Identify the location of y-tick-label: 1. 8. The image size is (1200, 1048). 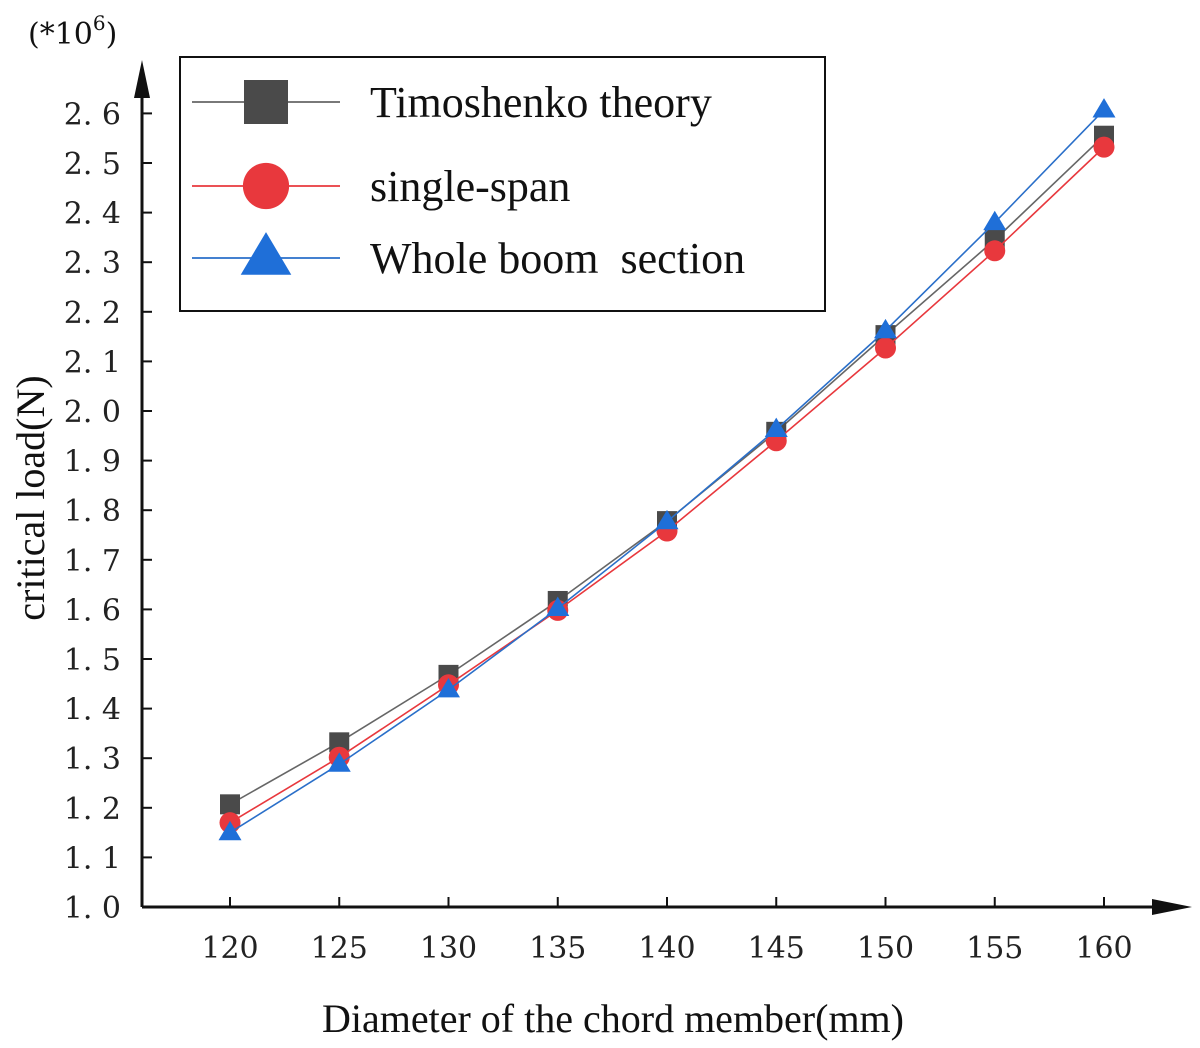
(92, 511).